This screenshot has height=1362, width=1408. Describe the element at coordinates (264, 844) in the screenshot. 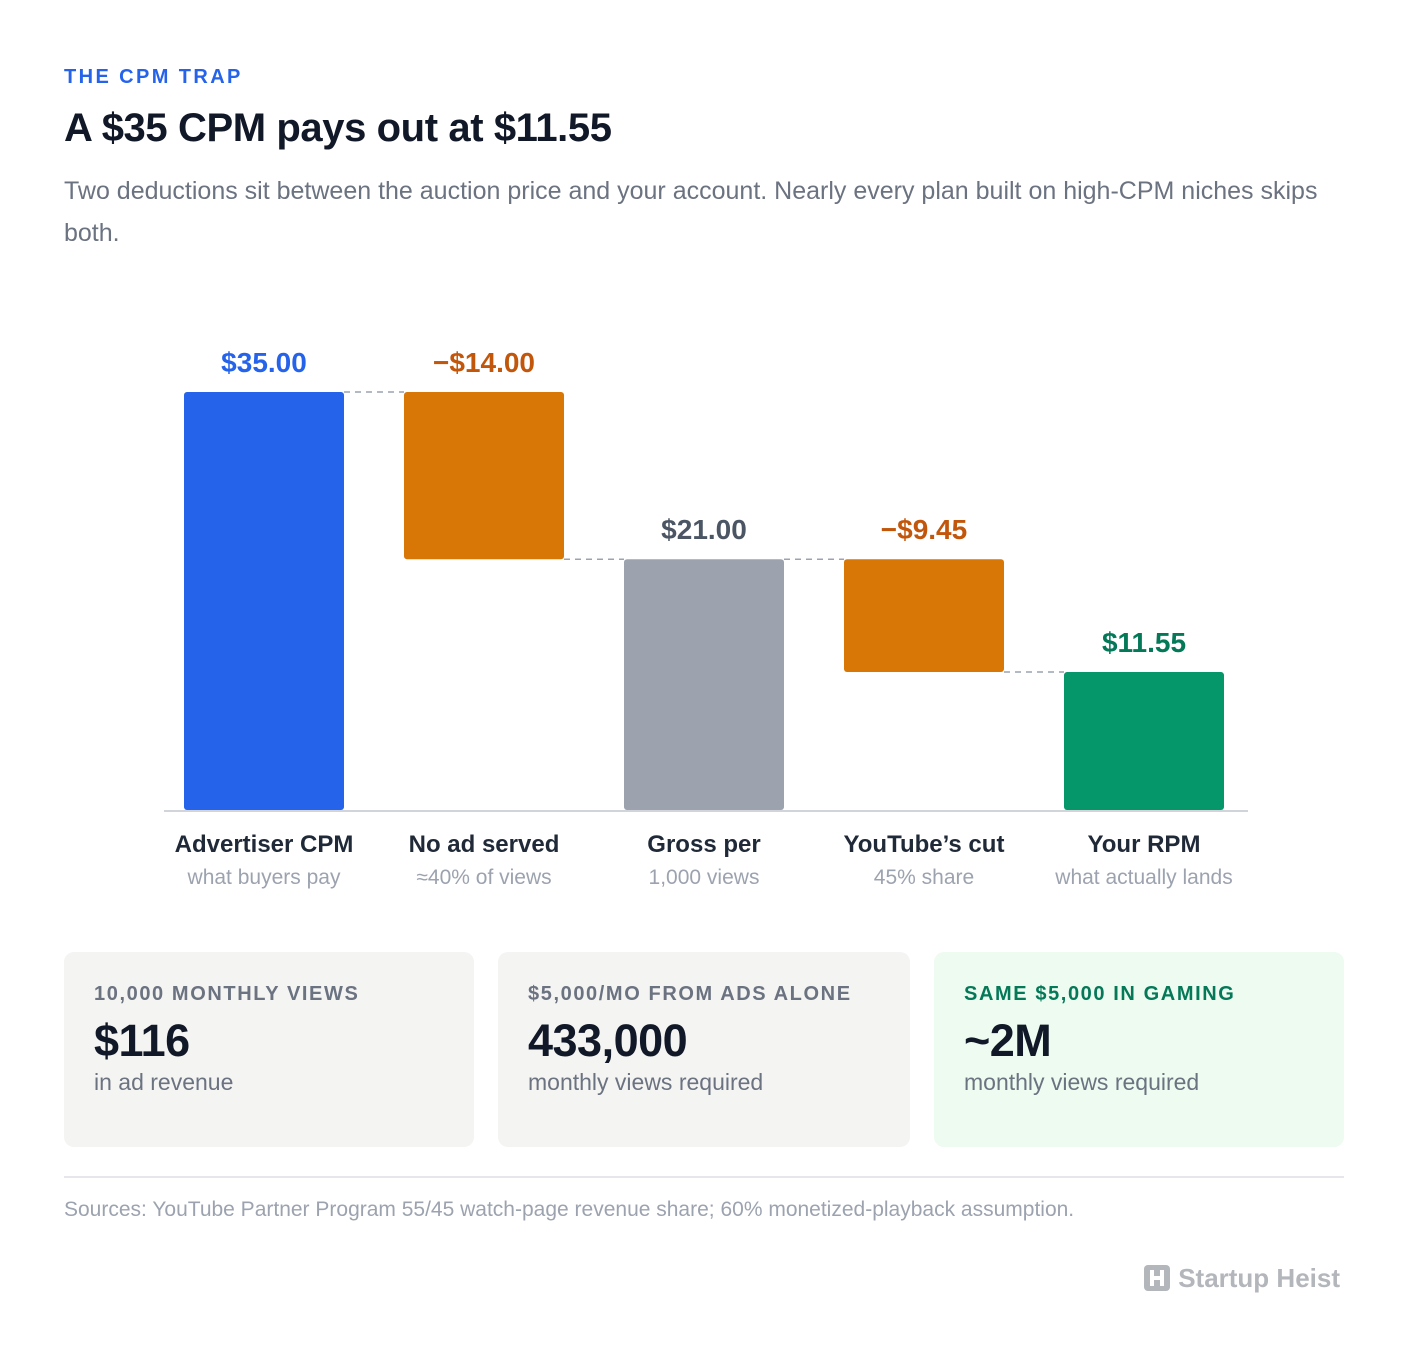

I see `category-label: Advertiser CPM` at that location.